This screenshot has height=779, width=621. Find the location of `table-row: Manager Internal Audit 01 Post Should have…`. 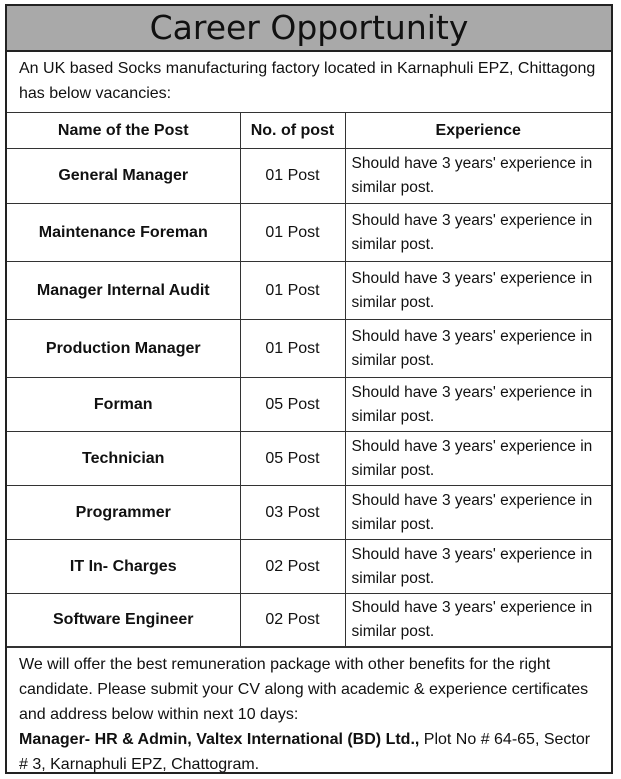

table-row: Manager Internal Audit 01 Post Should have… is located at coordinates (309, 290).